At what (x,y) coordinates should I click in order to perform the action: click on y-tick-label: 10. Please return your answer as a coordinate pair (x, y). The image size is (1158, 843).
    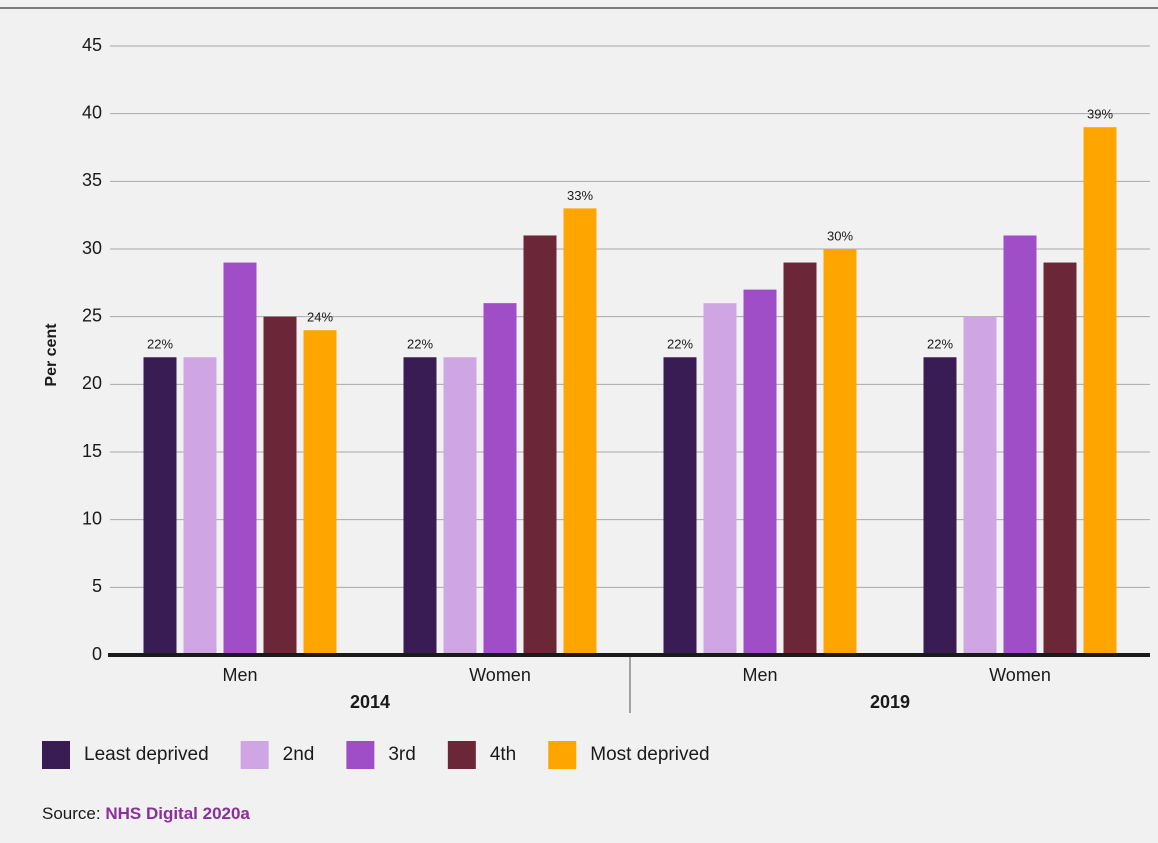
    Looking at the image, I should click on (92, 518).